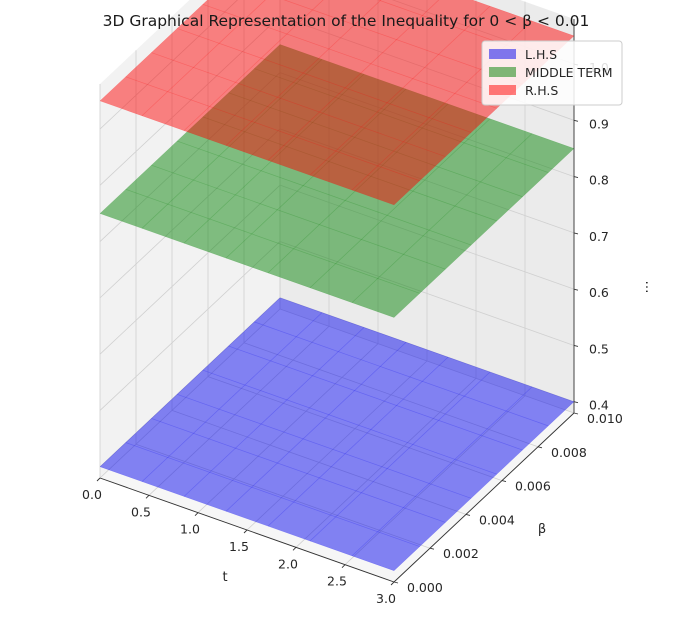 The height and width of the screenshot is (632, 692). Describe the element at coordinates (288, 563) in the screenshot. I see `x-tick-label: 2.0` at that location.